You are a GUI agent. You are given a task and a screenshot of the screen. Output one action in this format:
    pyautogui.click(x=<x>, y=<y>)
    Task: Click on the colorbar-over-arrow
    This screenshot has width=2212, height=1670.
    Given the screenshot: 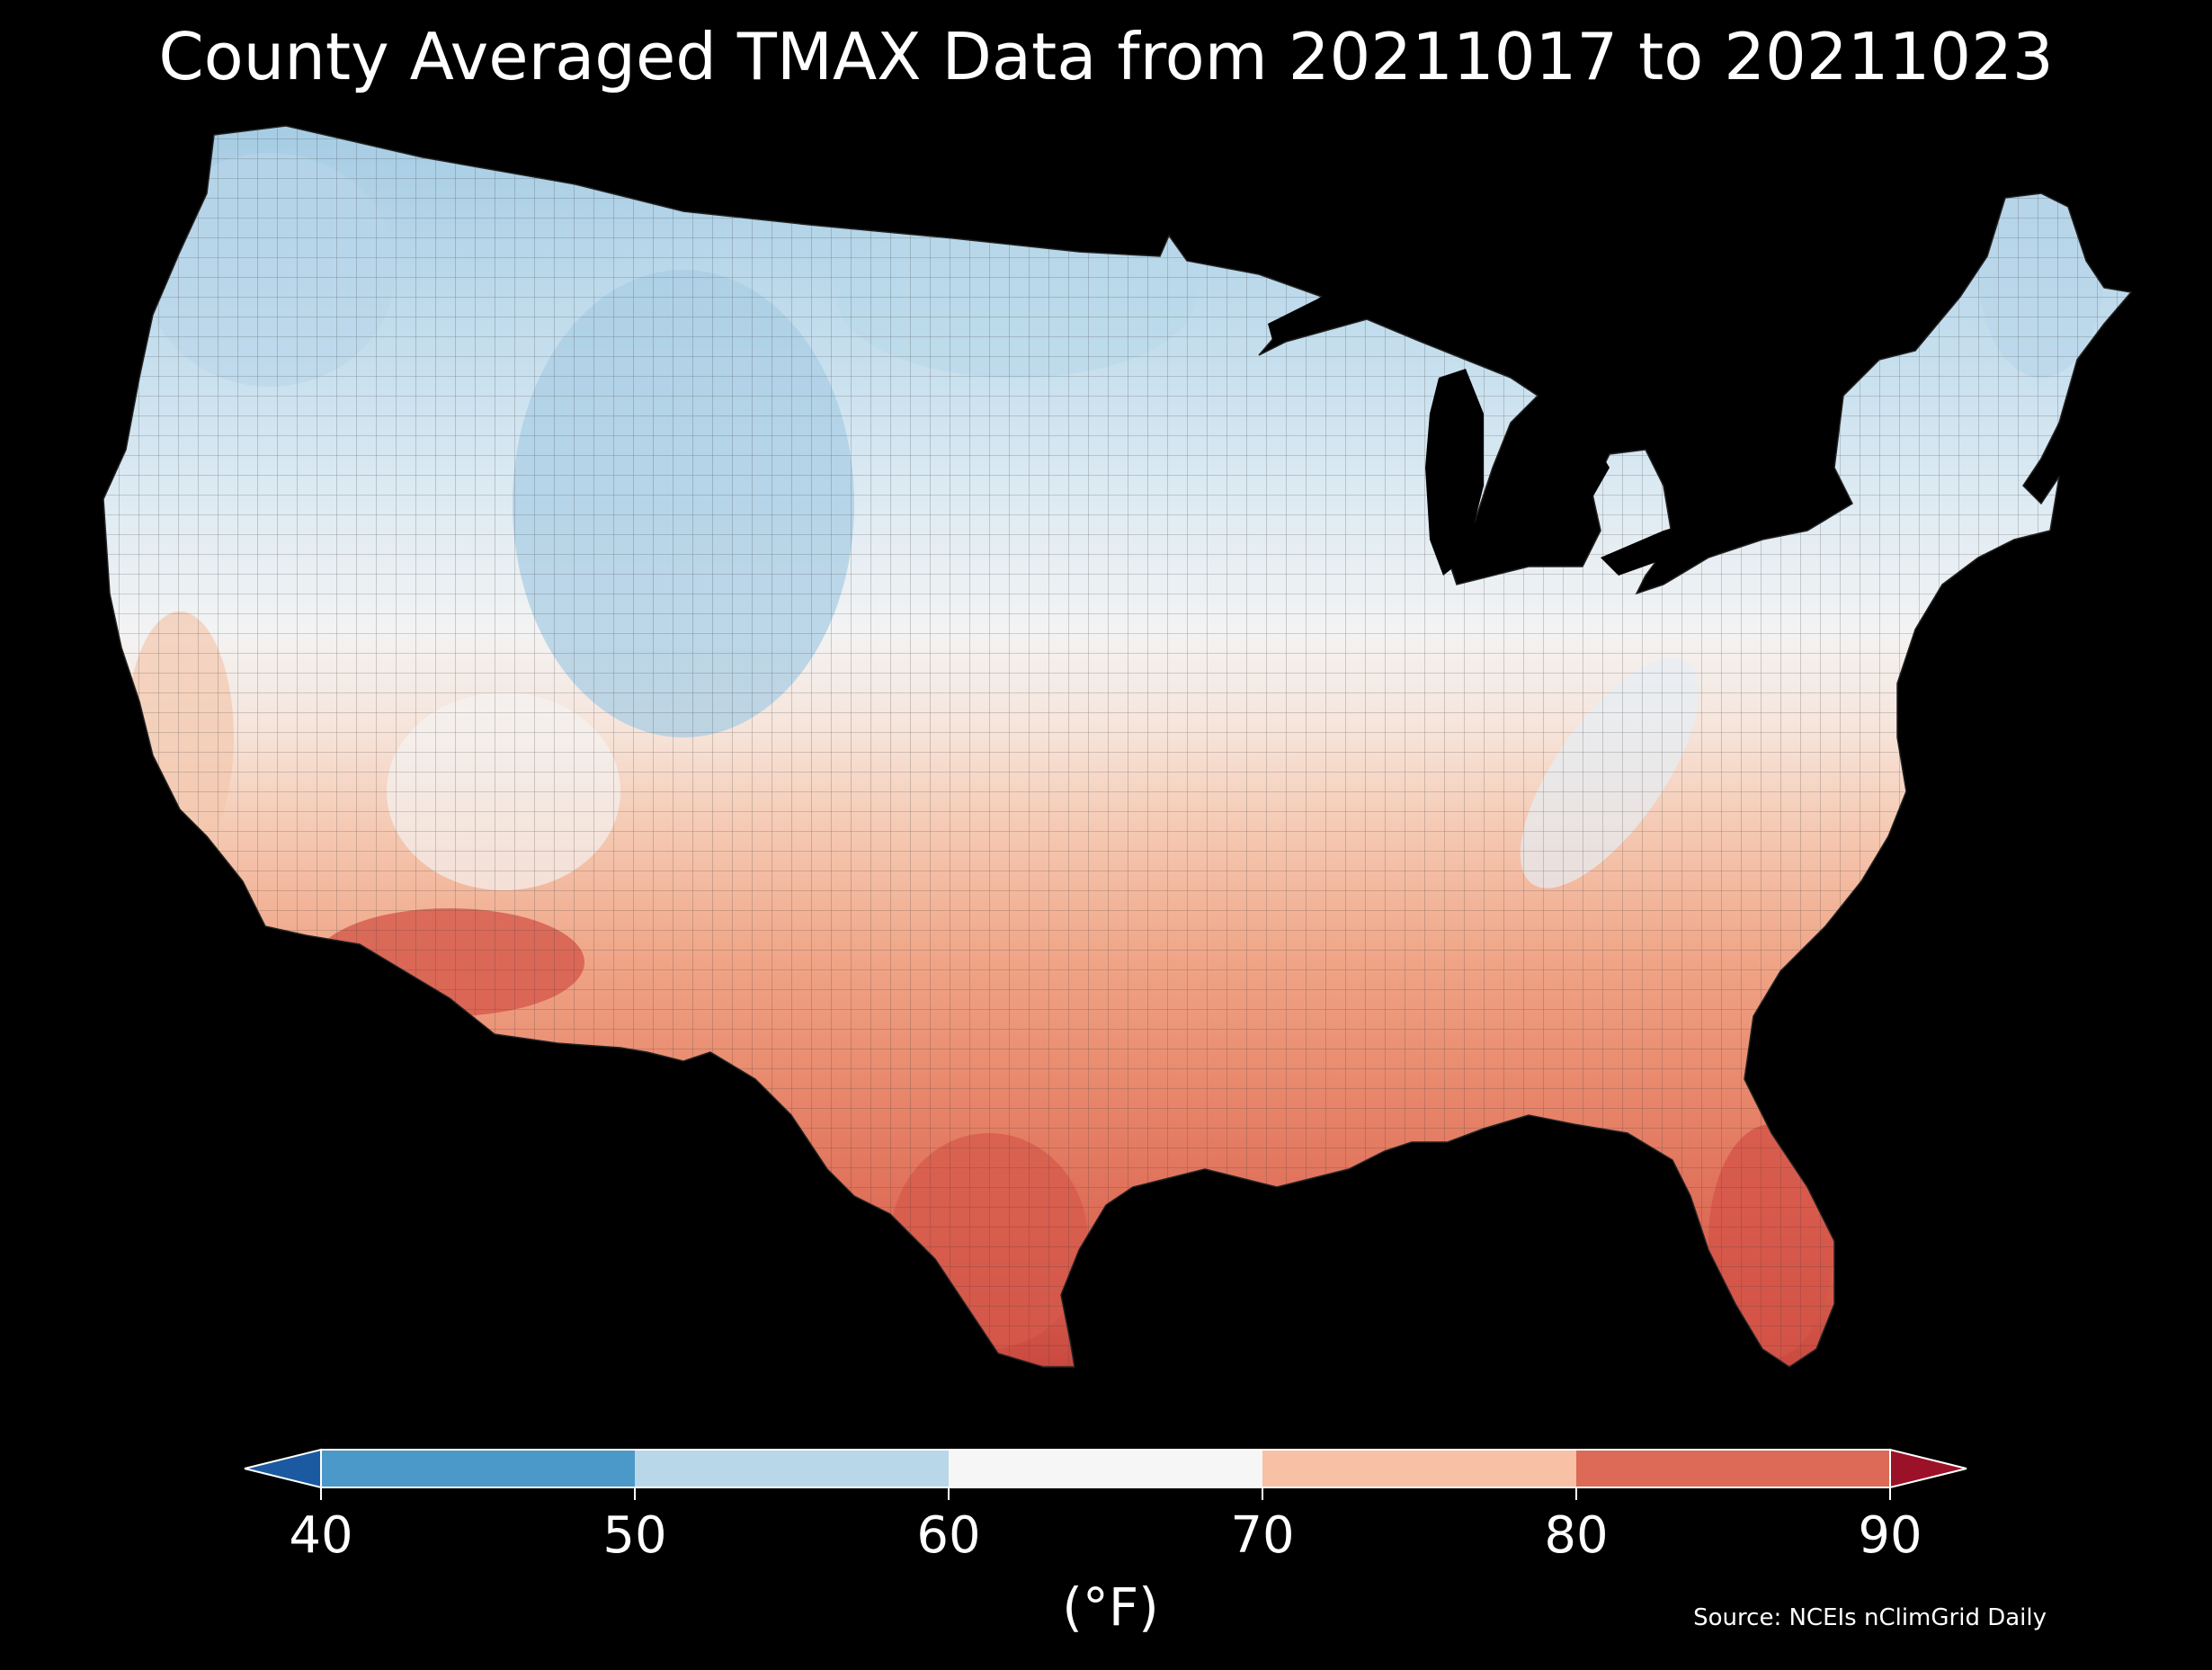 What is the action you would take?
    pyautogui.click(x=1928, y=1469)
    